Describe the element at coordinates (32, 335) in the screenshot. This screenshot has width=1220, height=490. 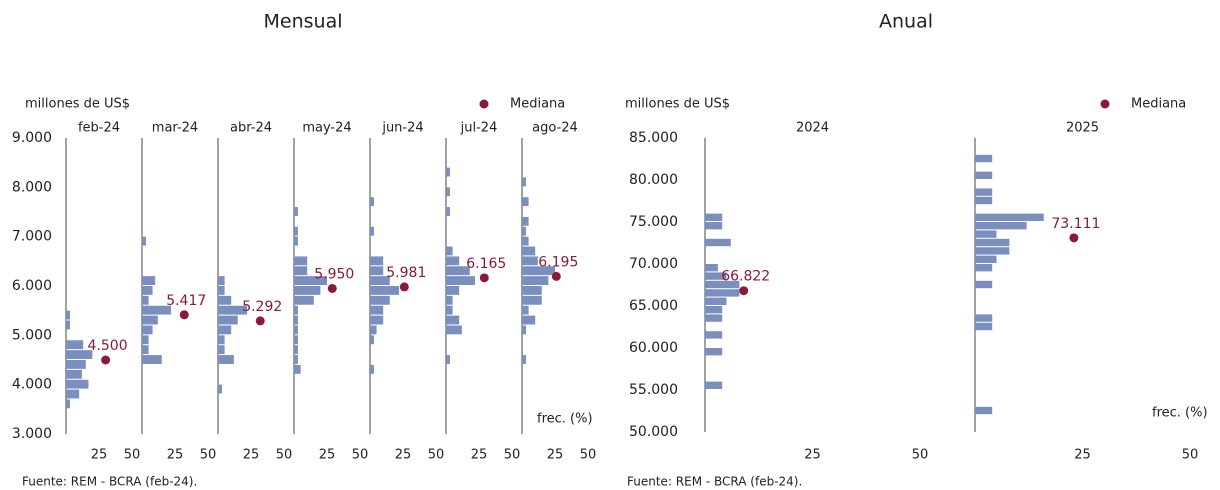
I see `y-tick-label: 5.000` at that location.